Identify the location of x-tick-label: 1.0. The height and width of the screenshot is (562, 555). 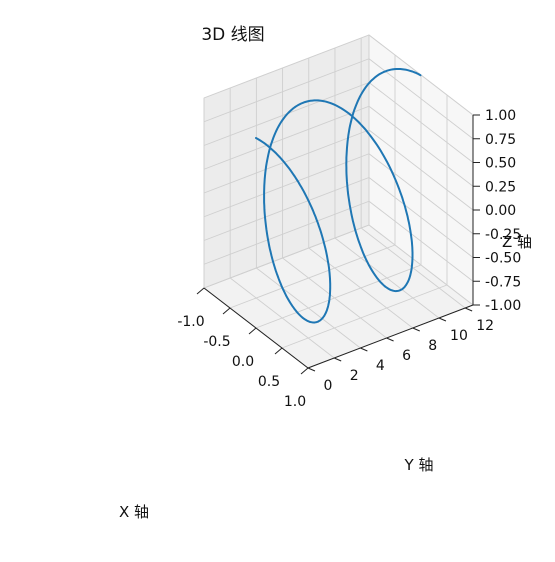
(295, 402).